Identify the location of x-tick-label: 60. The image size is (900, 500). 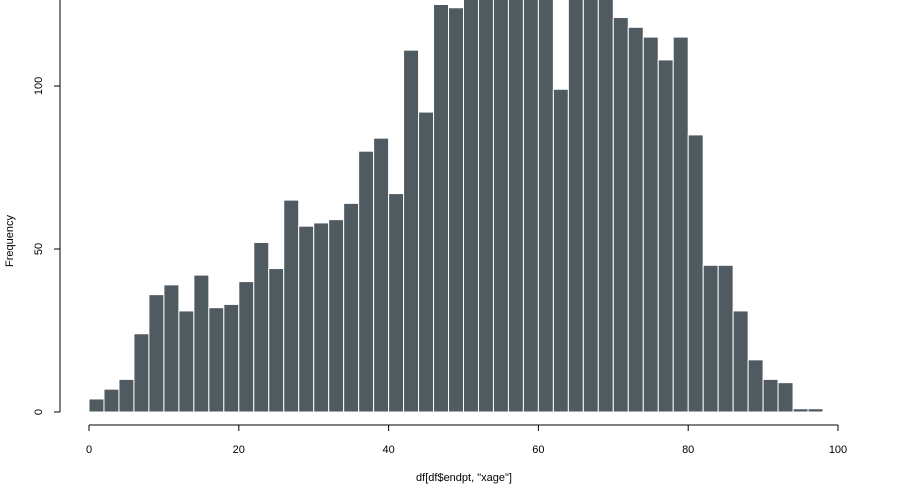
(538, 450).